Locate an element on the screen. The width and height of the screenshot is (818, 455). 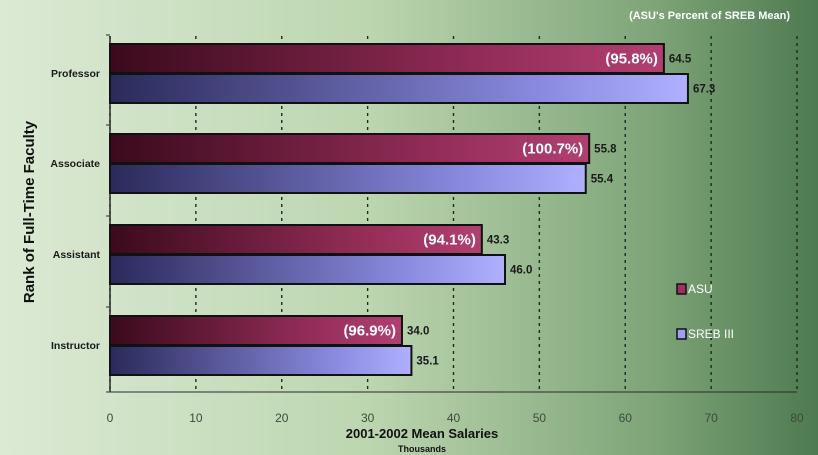
category-label-associate: Associate is located at coordinates (75, 164).